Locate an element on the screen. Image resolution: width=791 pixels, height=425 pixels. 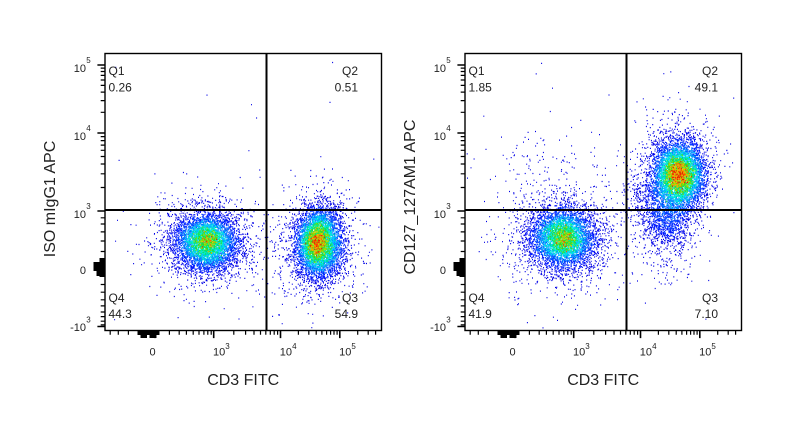
svg-text: 49.1 is located at coordinates (707, 87).